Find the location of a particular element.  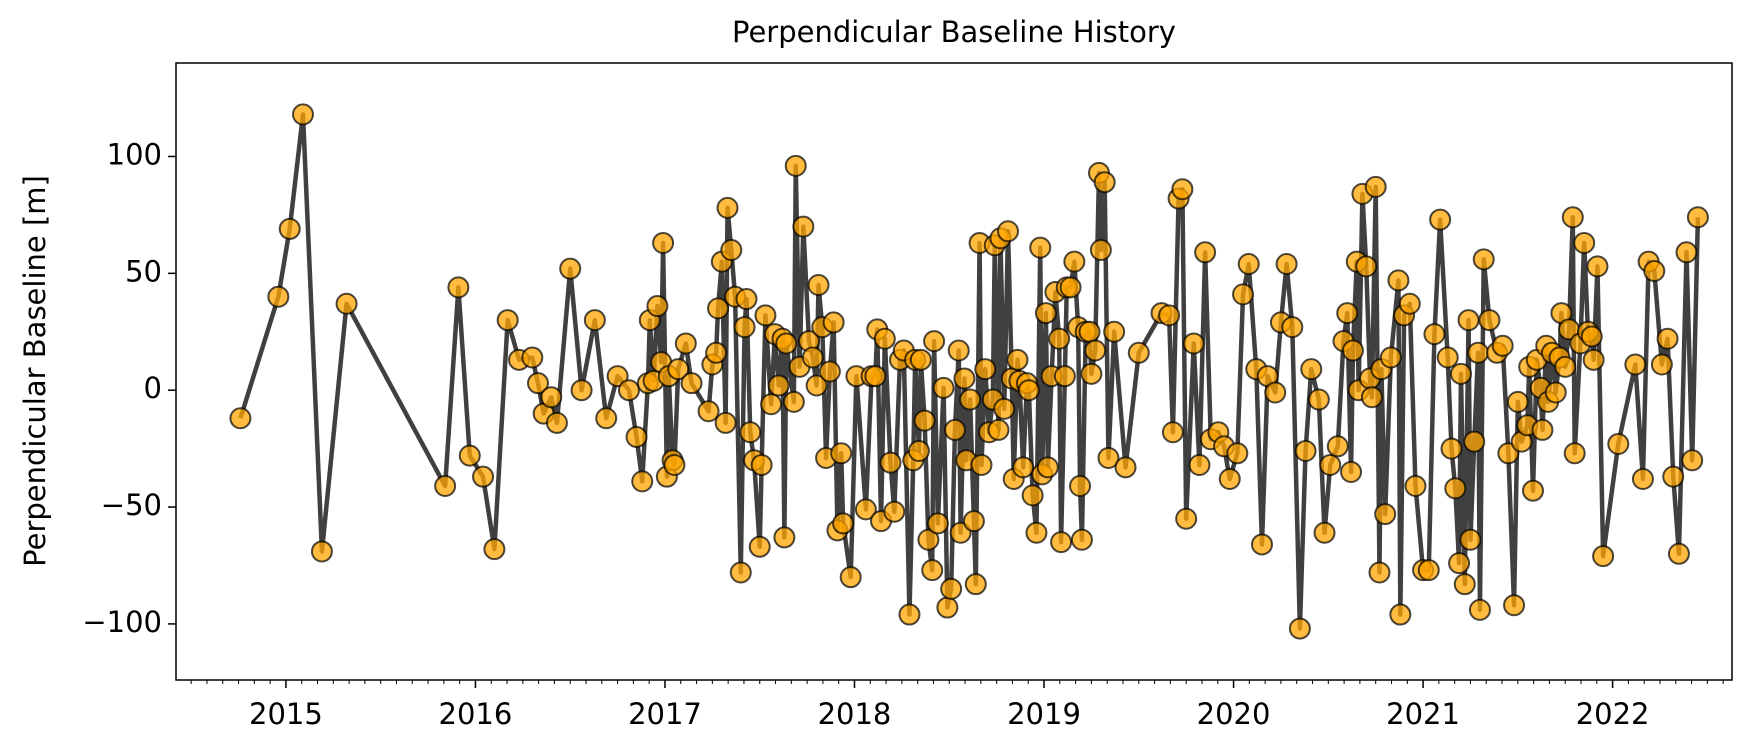

x-tick-label: 2018 is located at coordinates (855, 714).